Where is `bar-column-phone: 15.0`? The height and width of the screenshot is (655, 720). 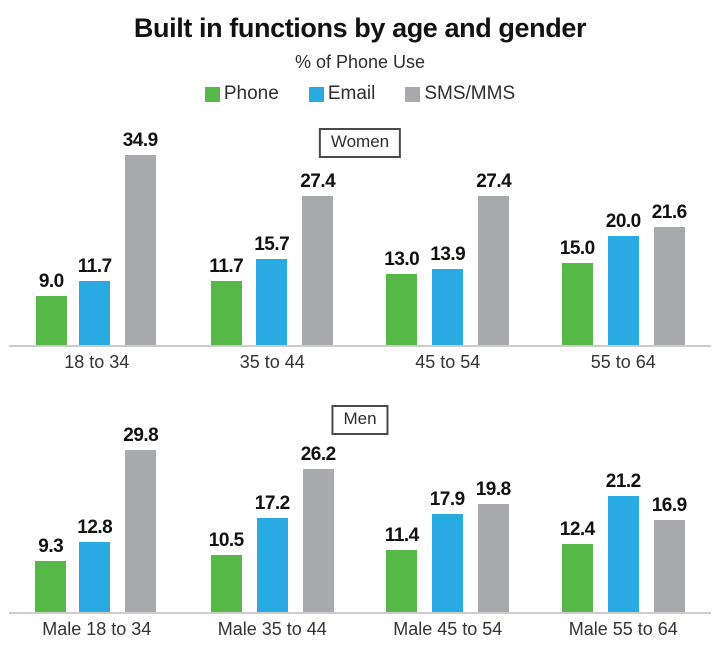 bar-column-phone: 15.0 is located at coordinates (577, 292).